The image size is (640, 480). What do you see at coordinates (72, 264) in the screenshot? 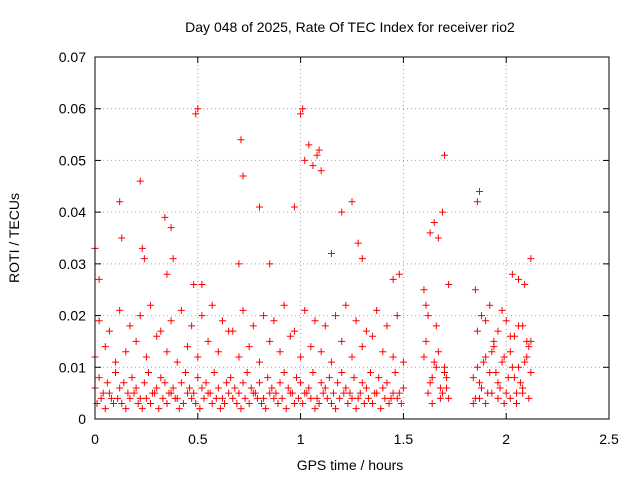
I see `y-tick-label: 0.03` at bounding box center [72, 264].